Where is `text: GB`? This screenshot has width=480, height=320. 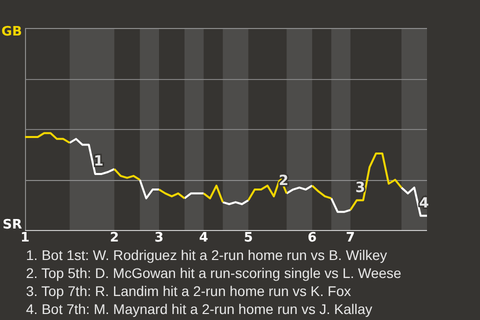 text: GB is located at coordinates (11, 32).